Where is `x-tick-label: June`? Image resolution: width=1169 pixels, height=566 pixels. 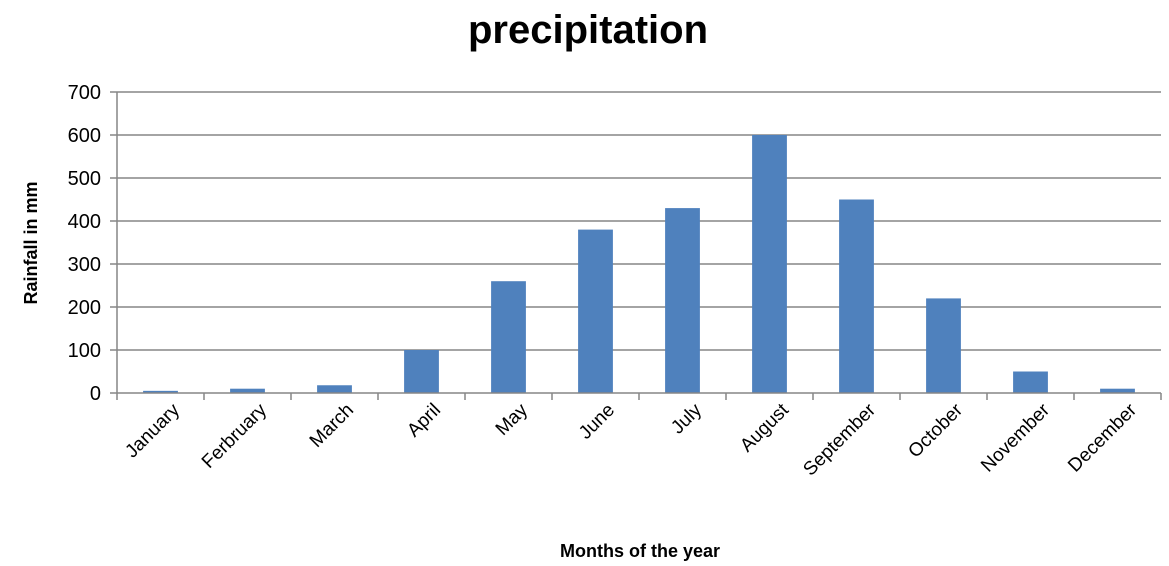
x-tick-label: June is located at coordinates (597, 422).